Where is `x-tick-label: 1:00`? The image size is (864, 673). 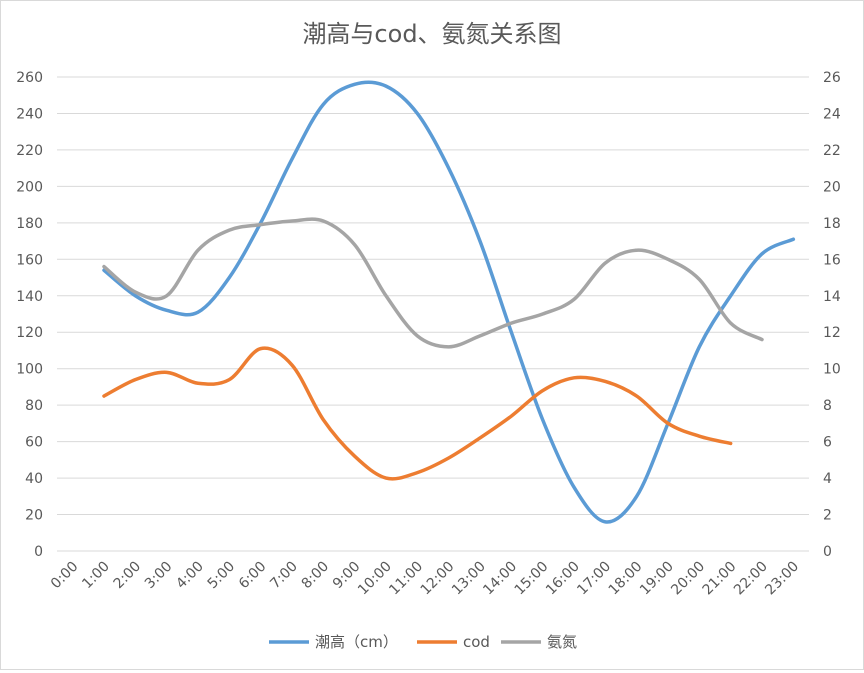
x-tick-label: 1:00 is located at coordinates (96, 576).